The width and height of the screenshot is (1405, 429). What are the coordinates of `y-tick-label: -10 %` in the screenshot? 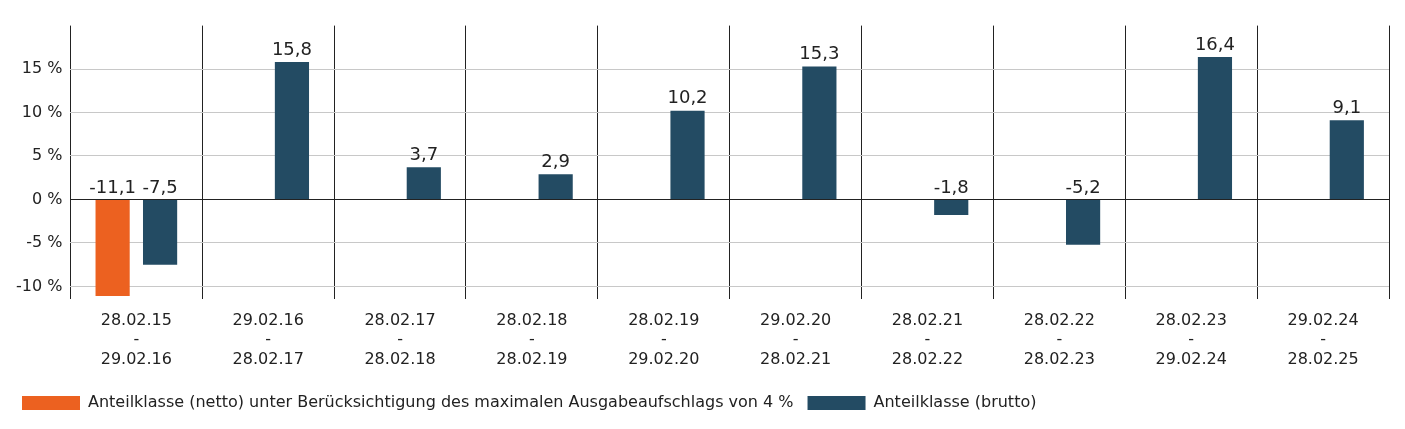 It's located at (39, 285).